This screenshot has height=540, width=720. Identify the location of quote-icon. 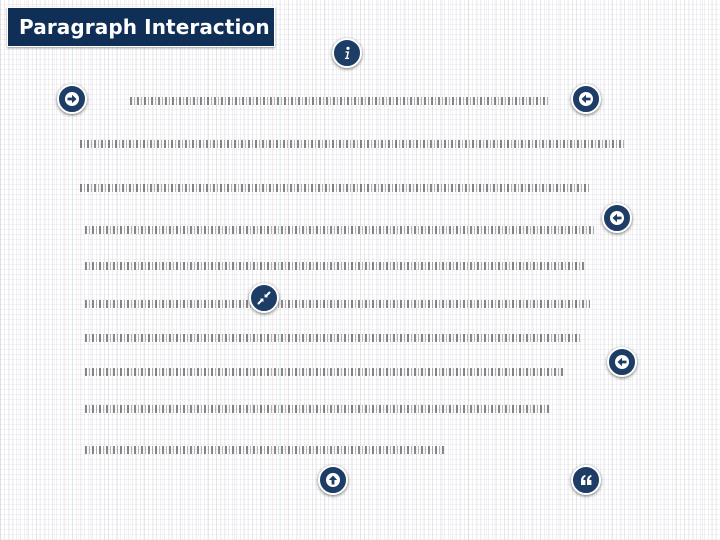
(586, 480).